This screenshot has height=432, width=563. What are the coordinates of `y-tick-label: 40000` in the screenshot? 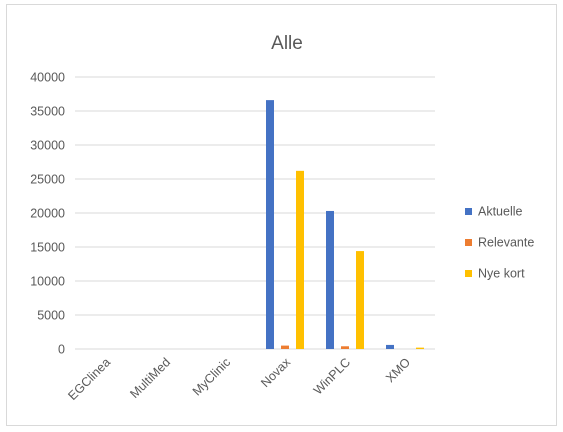 It's located at (47, 78).